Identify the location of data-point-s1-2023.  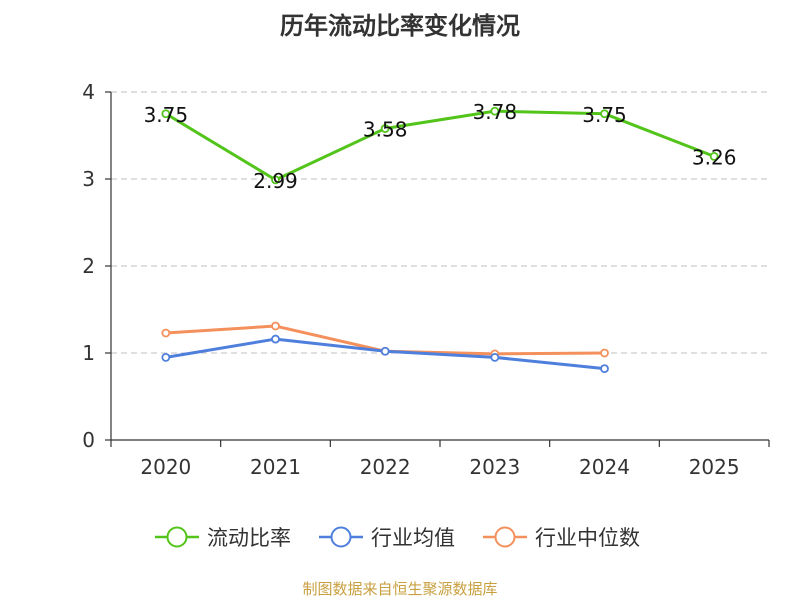
(495, 111).